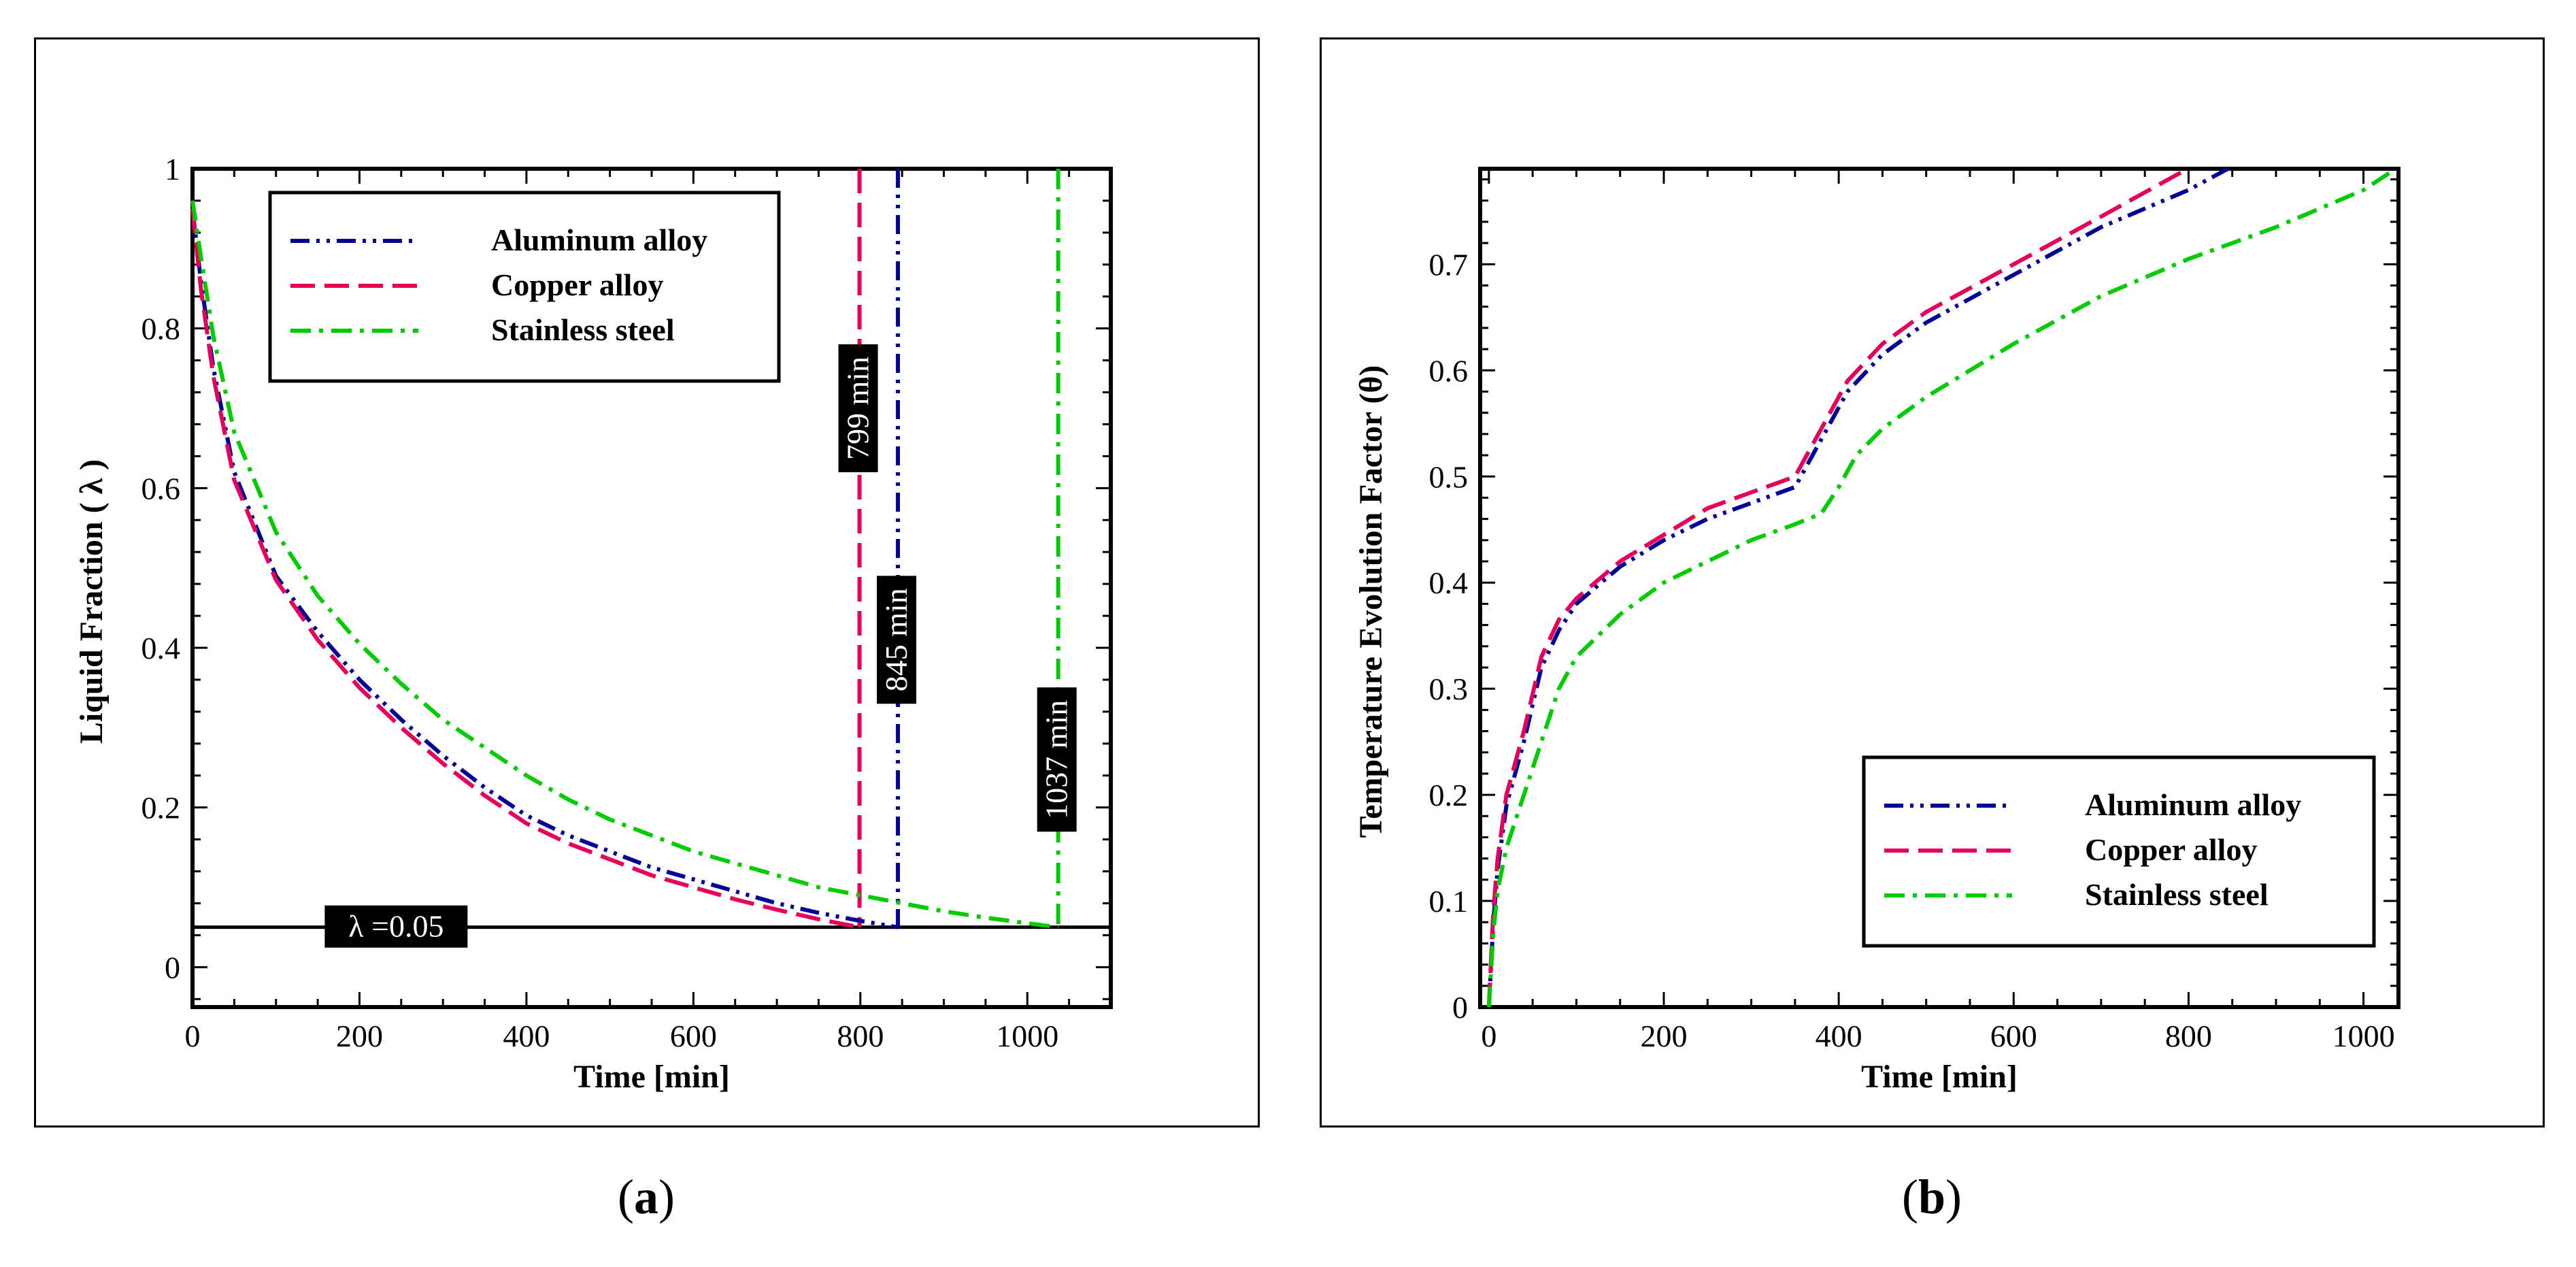  Describe the element at coordinates (1449, 477) in the screenshot. I see `y-tick-label: 0.5` at that location.